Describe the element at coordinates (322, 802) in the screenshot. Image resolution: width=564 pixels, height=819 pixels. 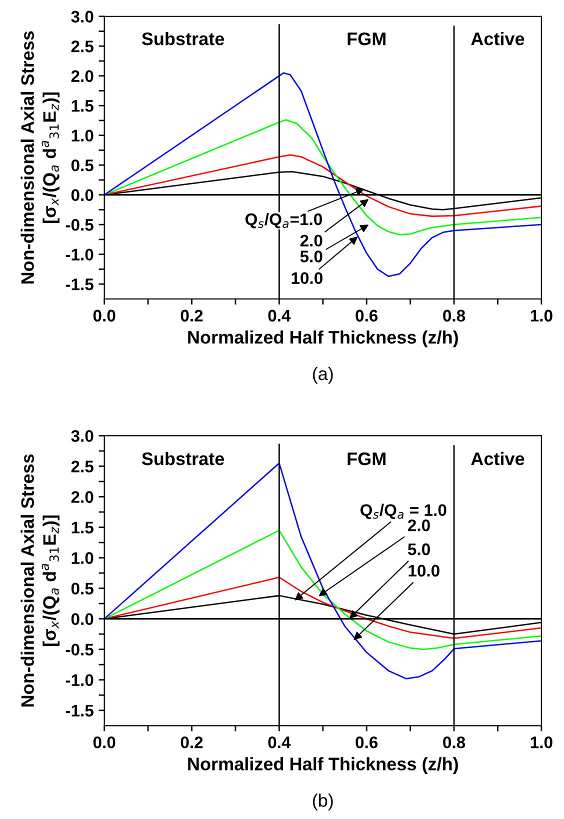
I see `text: (b)` at that location.